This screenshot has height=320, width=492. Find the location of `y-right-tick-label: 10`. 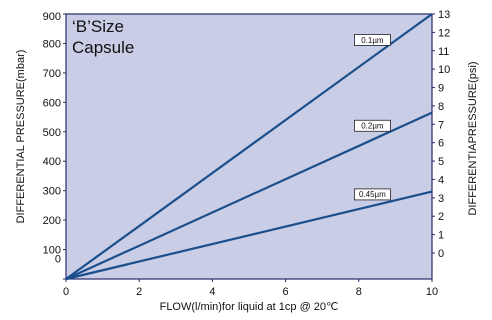

y-right-tick-label: 10 is located at coordinates (444, 70).